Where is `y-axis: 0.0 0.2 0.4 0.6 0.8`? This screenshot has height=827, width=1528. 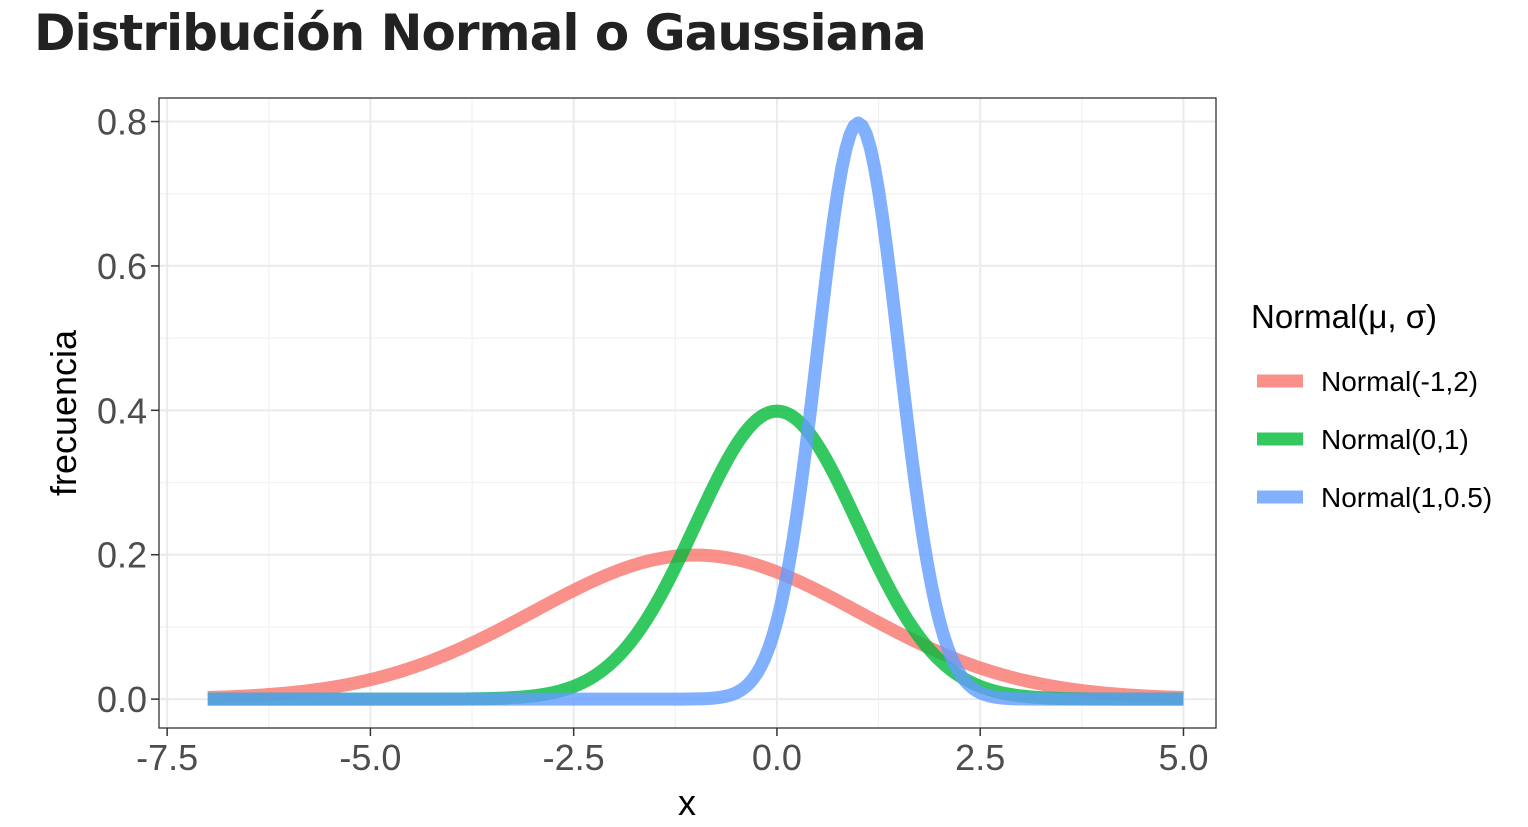 y-axis: 0.0 0.2 0.4 0.6 0.8 is located at coordinates (128, 411).